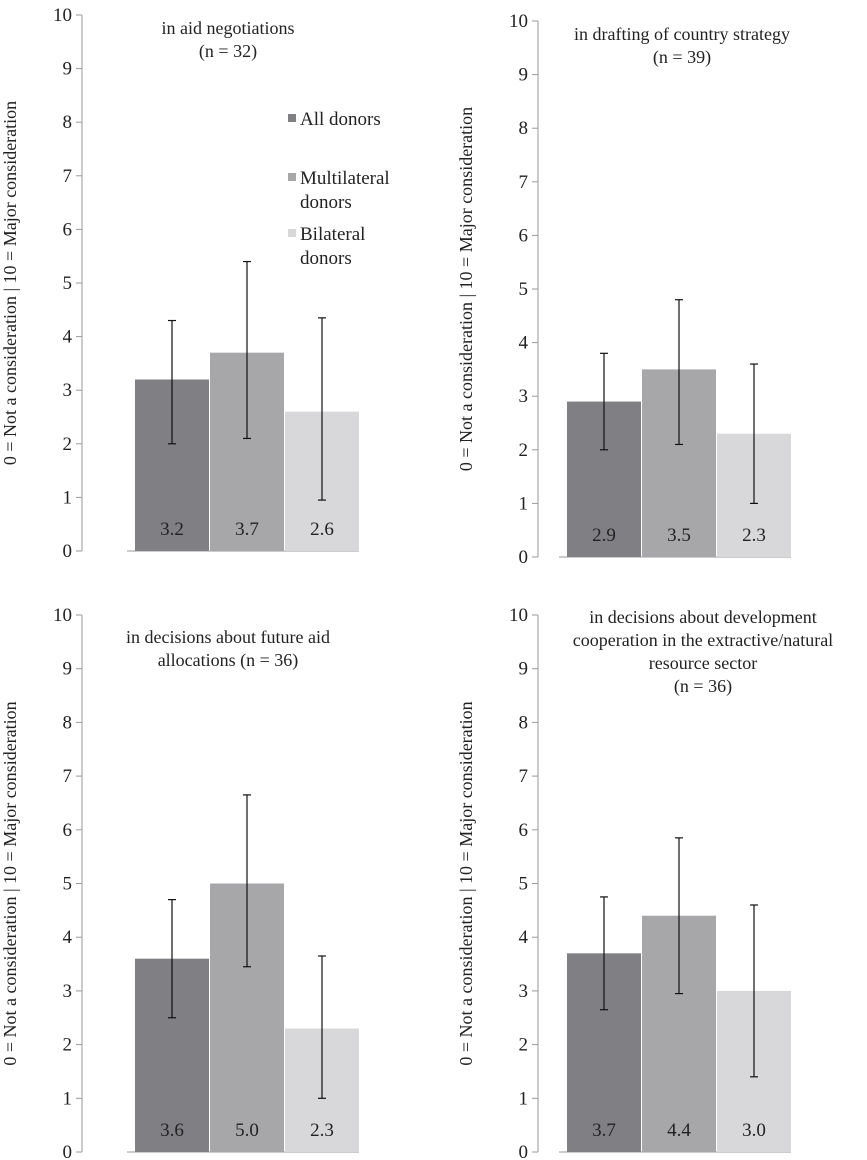 This screenshot has width=867, height=1160. Describe the element at coordinates (172, 529) in the screenshot. I see `data-label: 3.2` at that location.